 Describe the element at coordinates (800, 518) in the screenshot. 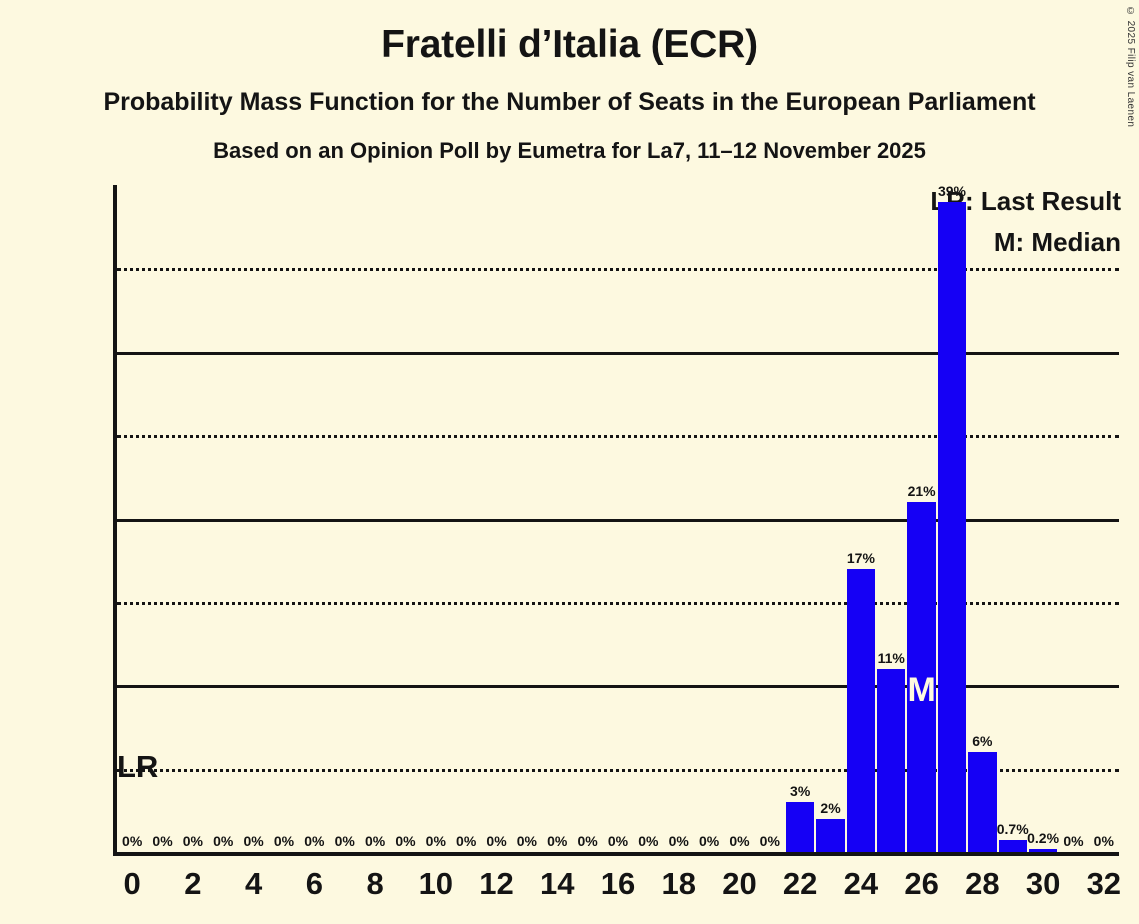

I see `bar-slot: 3%` at that location.